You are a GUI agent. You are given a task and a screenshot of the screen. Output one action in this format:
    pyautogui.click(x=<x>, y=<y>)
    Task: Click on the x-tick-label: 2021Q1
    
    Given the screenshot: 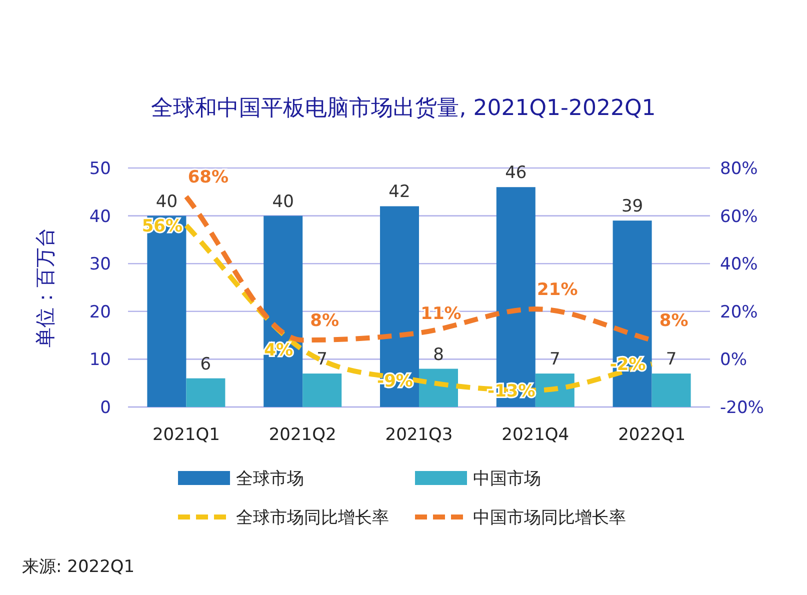 What is the action you would take?
    pyautogui.click(x=186, y=435)
    